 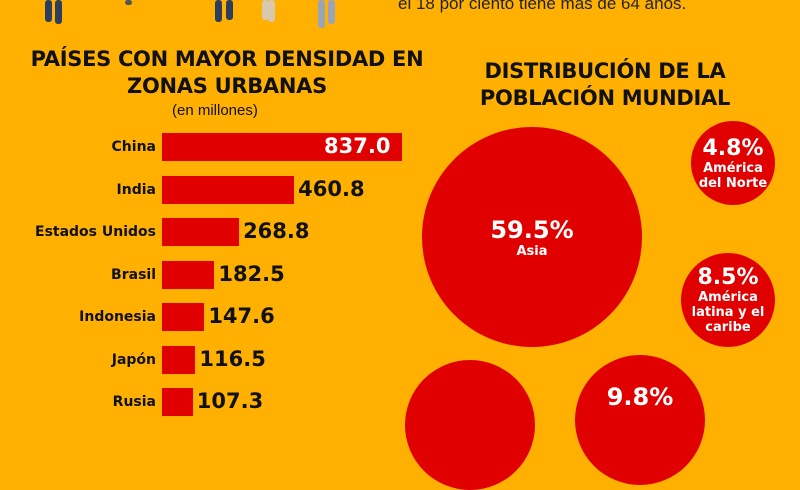 I want to click on bar-row: Estados Unidos 268.8, so click(x=400, y=233).